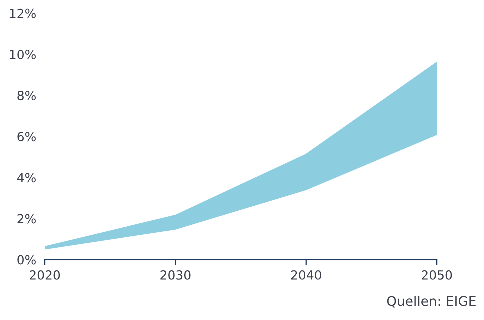 Image resolution: width=484 pixels, height=320 pixels. Describe the element at coordinates (27, 95) in the screenshot. I see `y-tick-label: 8%` at that location.